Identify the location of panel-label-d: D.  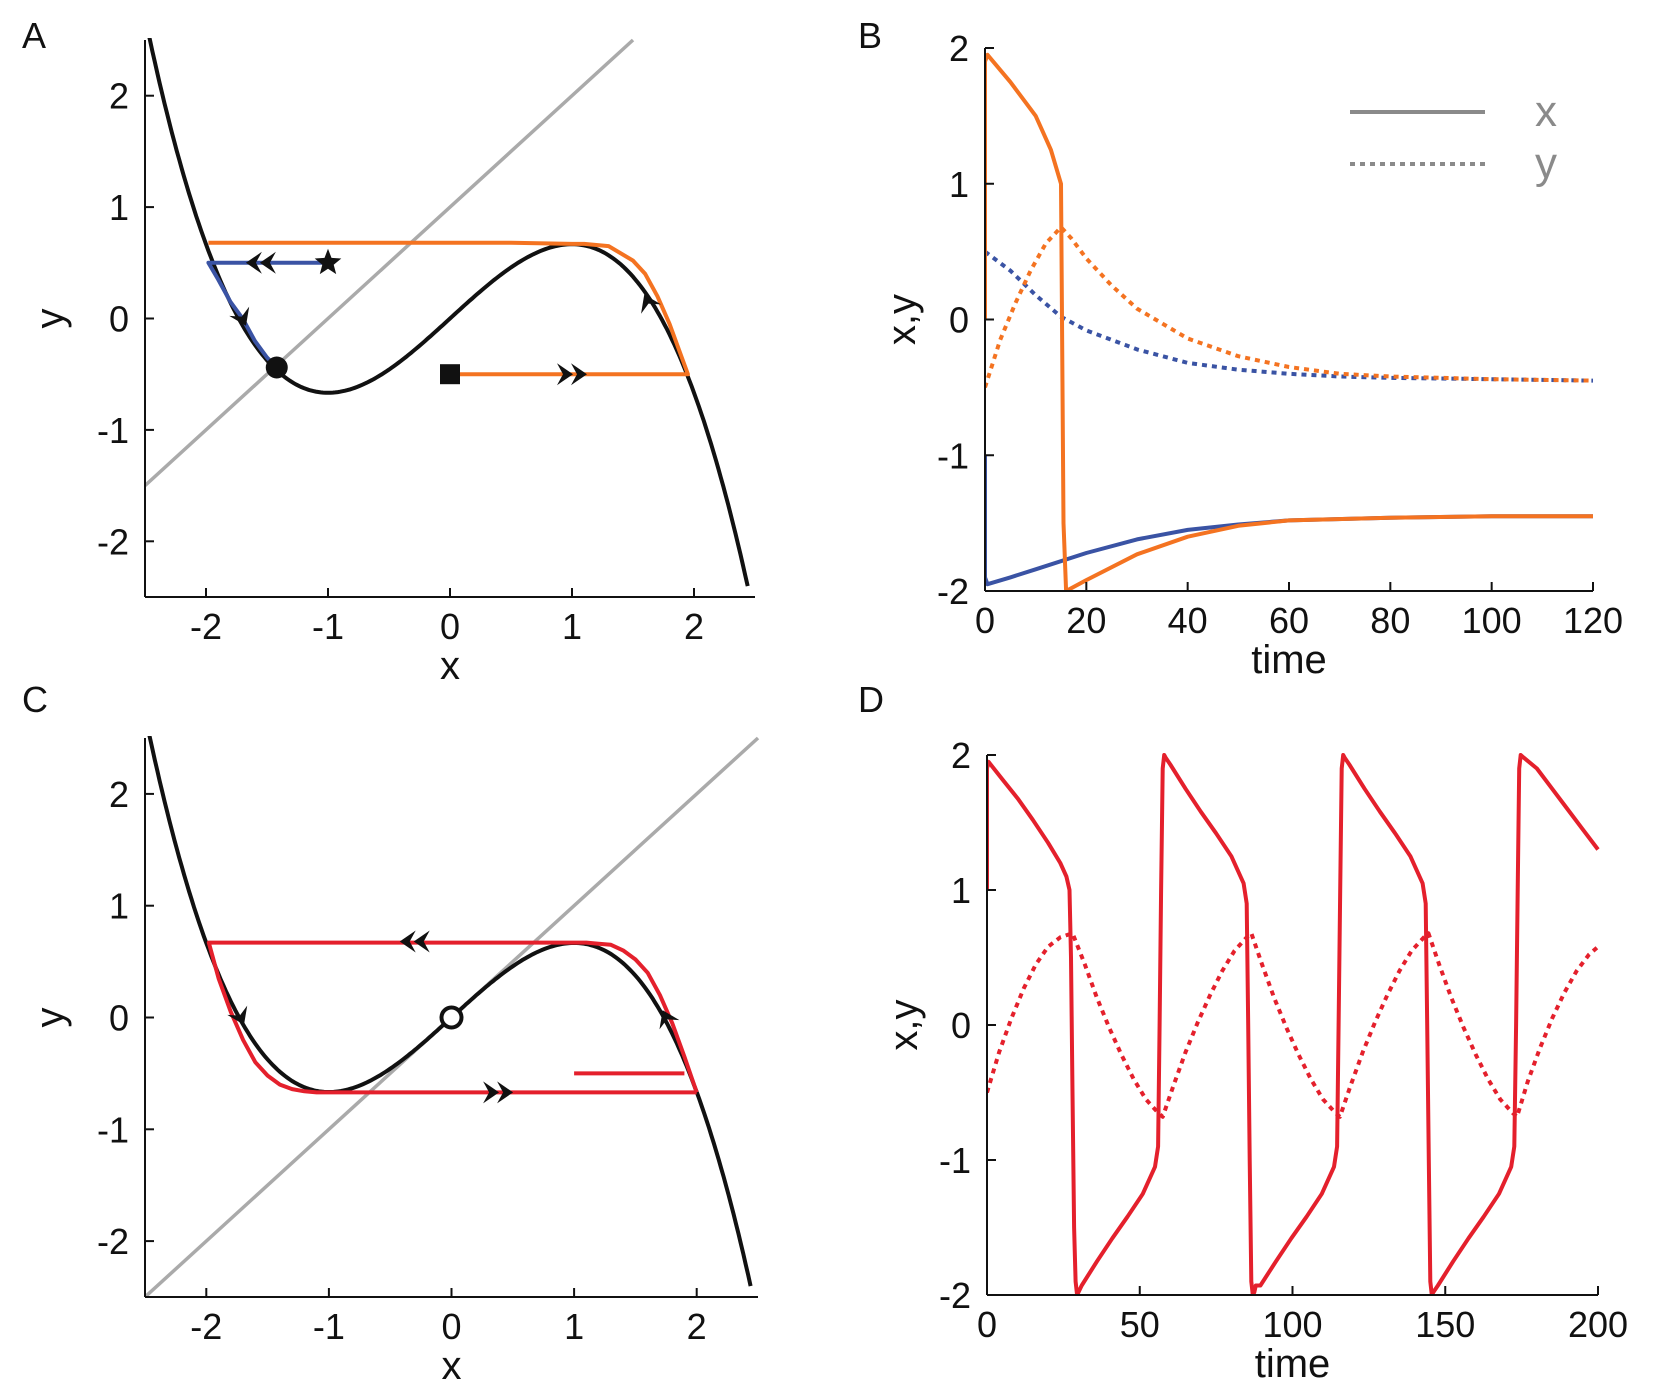
(871, 699).